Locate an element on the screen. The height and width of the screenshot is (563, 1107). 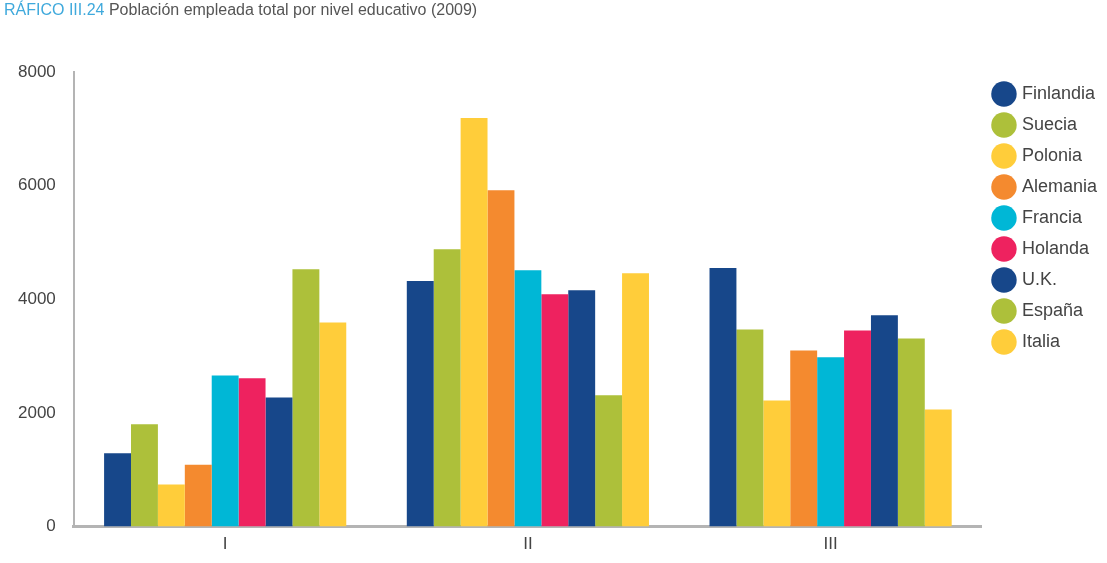
legend-label: Alemania is located at coordinates (1059, 185).